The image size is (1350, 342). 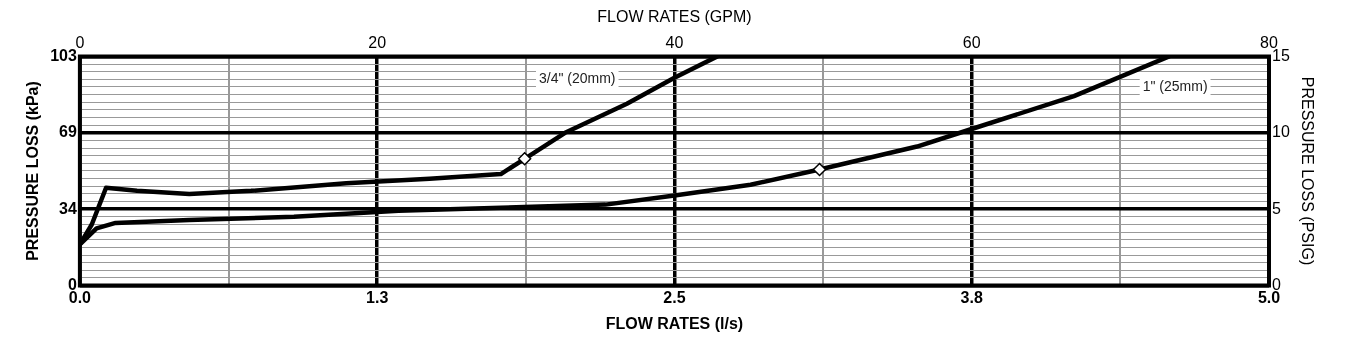 What do you see at coordinates (68, 208) in the screenshot?
I see `y-tick-label: 34` at bounding box center [68, 208].